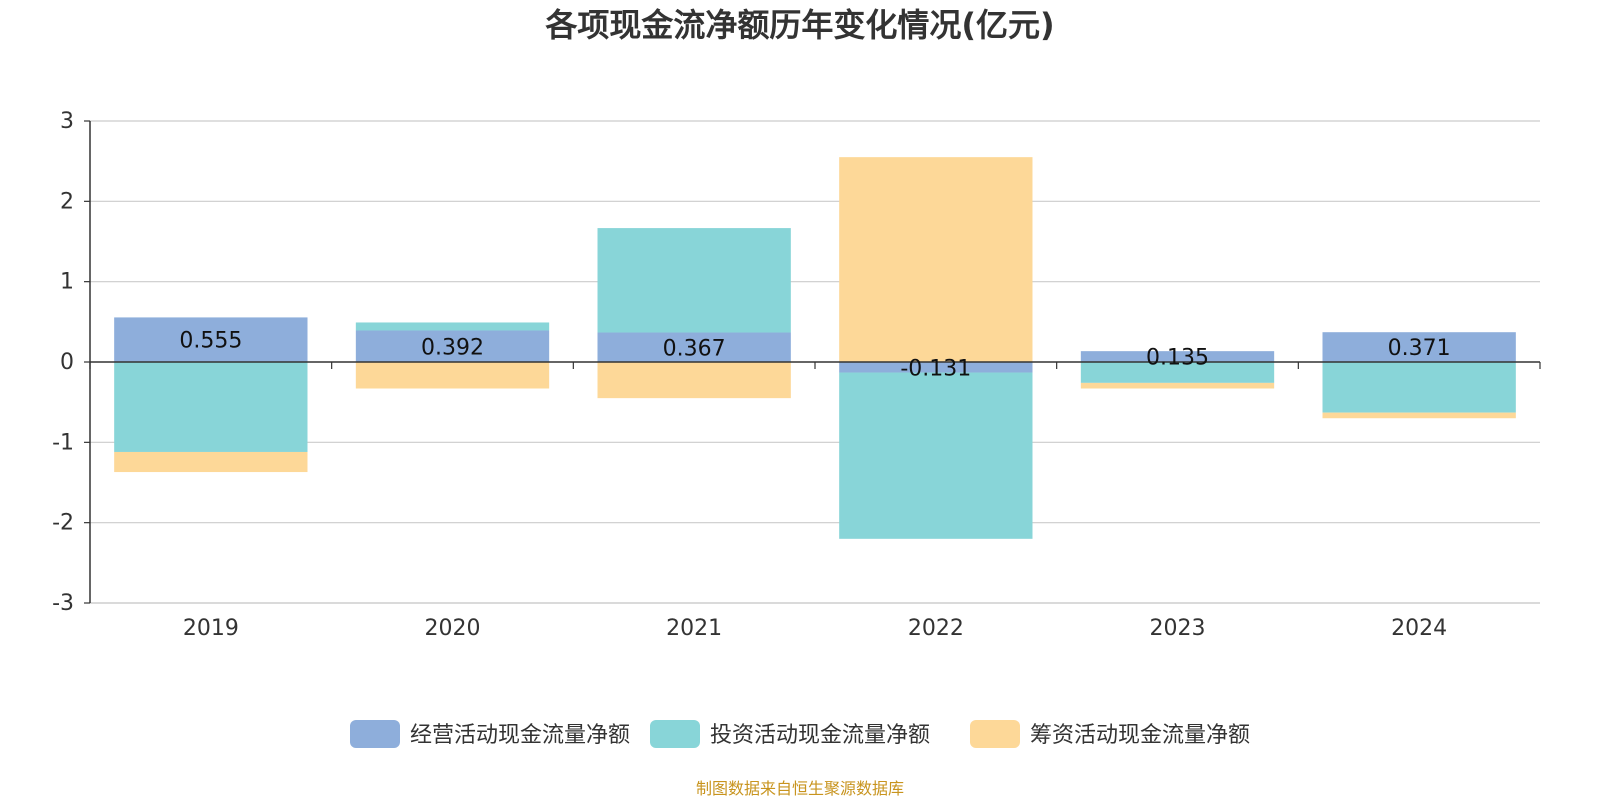  What do you see at coordinates (453, 628) in the screenshot?
I see `x-tick-label: 2020` at bounding box center [453, 628].